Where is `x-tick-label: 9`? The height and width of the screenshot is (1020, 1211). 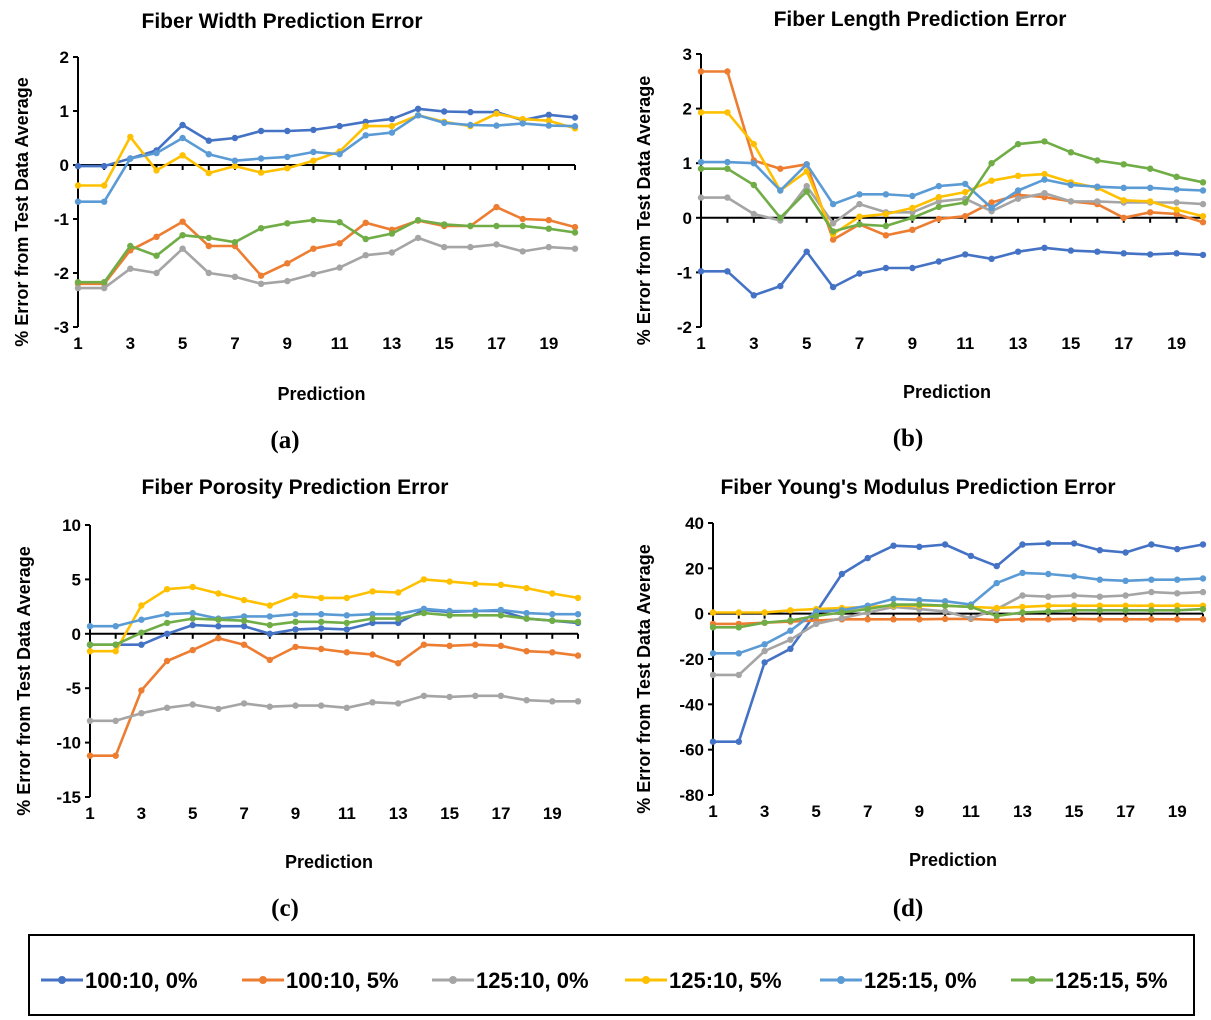
x-tick-label: 9 is located at coordinates (912, 343).